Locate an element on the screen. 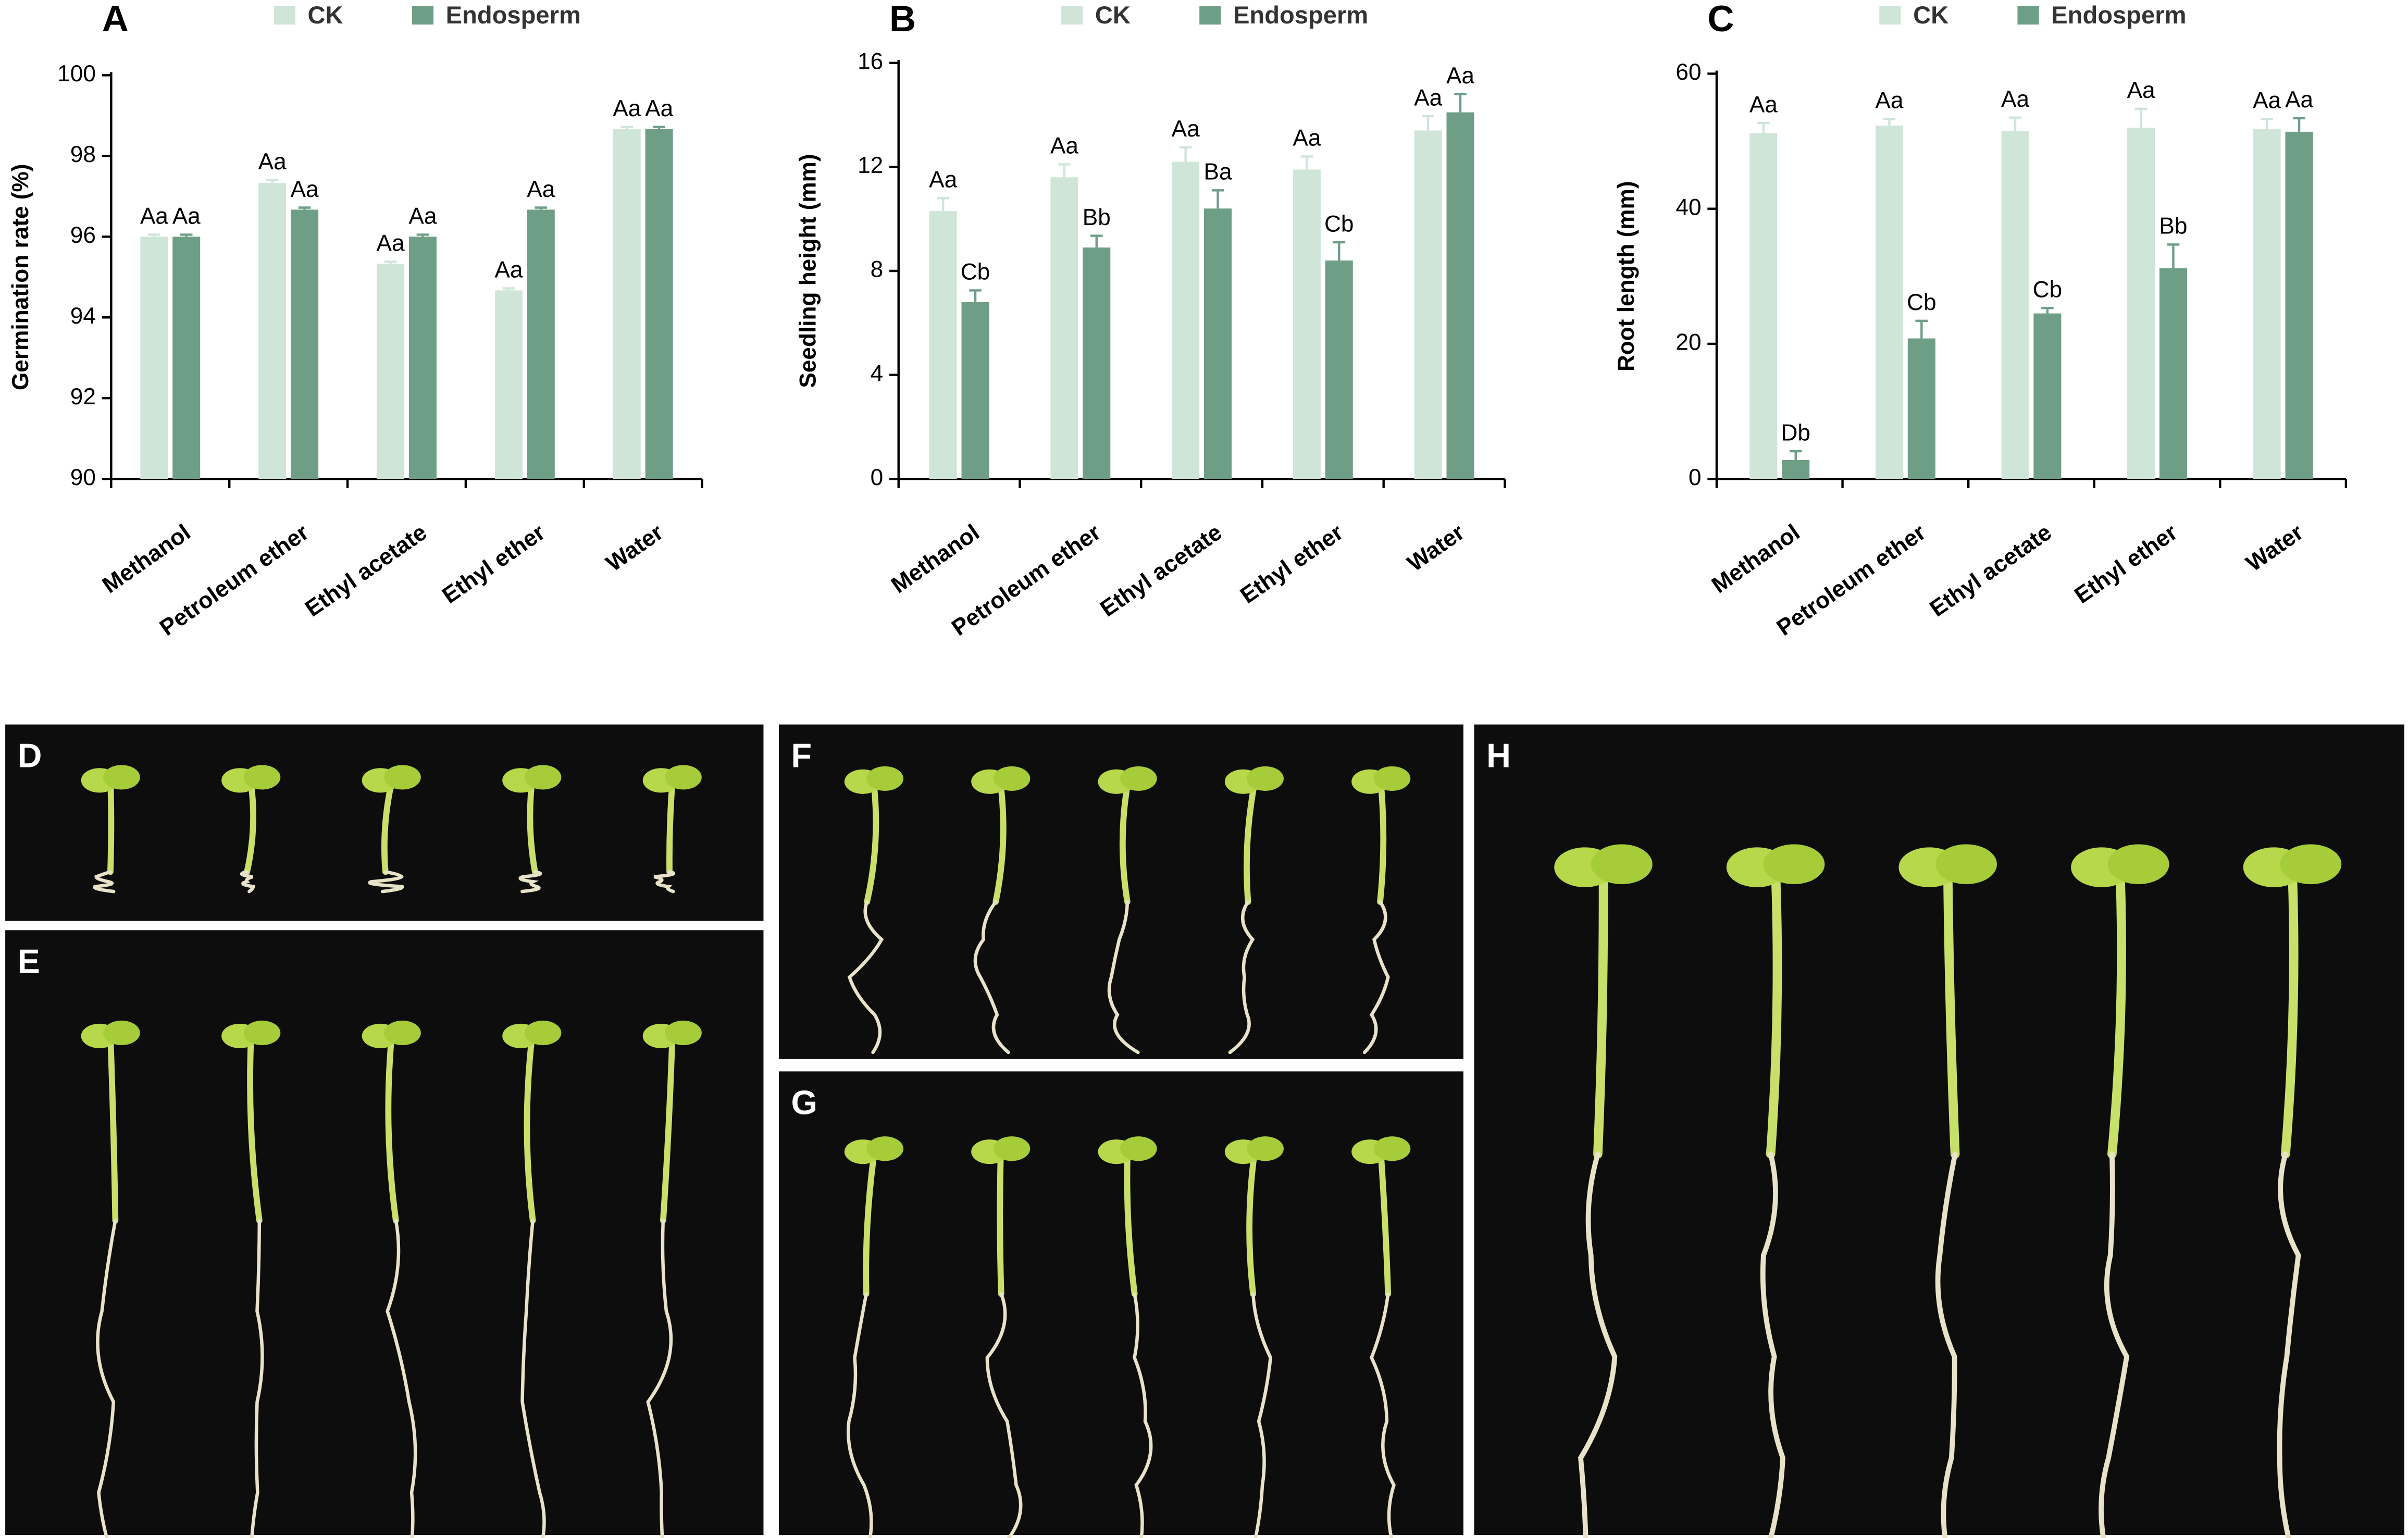  y-tick-label: 90 is located at coordinates (83, 478).